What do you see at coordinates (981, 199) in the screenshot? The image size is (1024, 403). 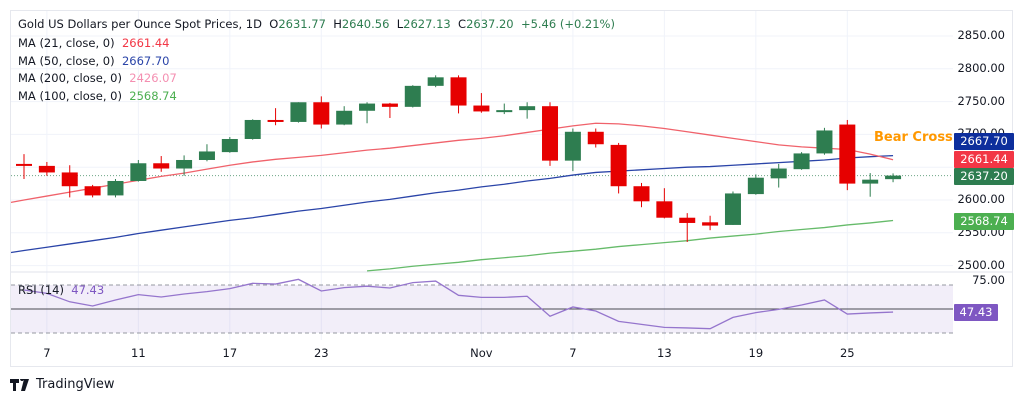 I see `price-tick-label: 2600.00` at bounding box center [981, 199].